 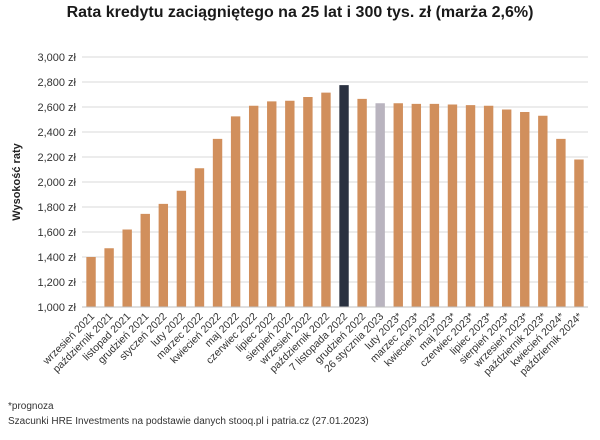 What do you see at coordinates (56, 283) in the screenshot?
I see `y-tick-label: 1,200 zł` at bounding box center [56, 283].